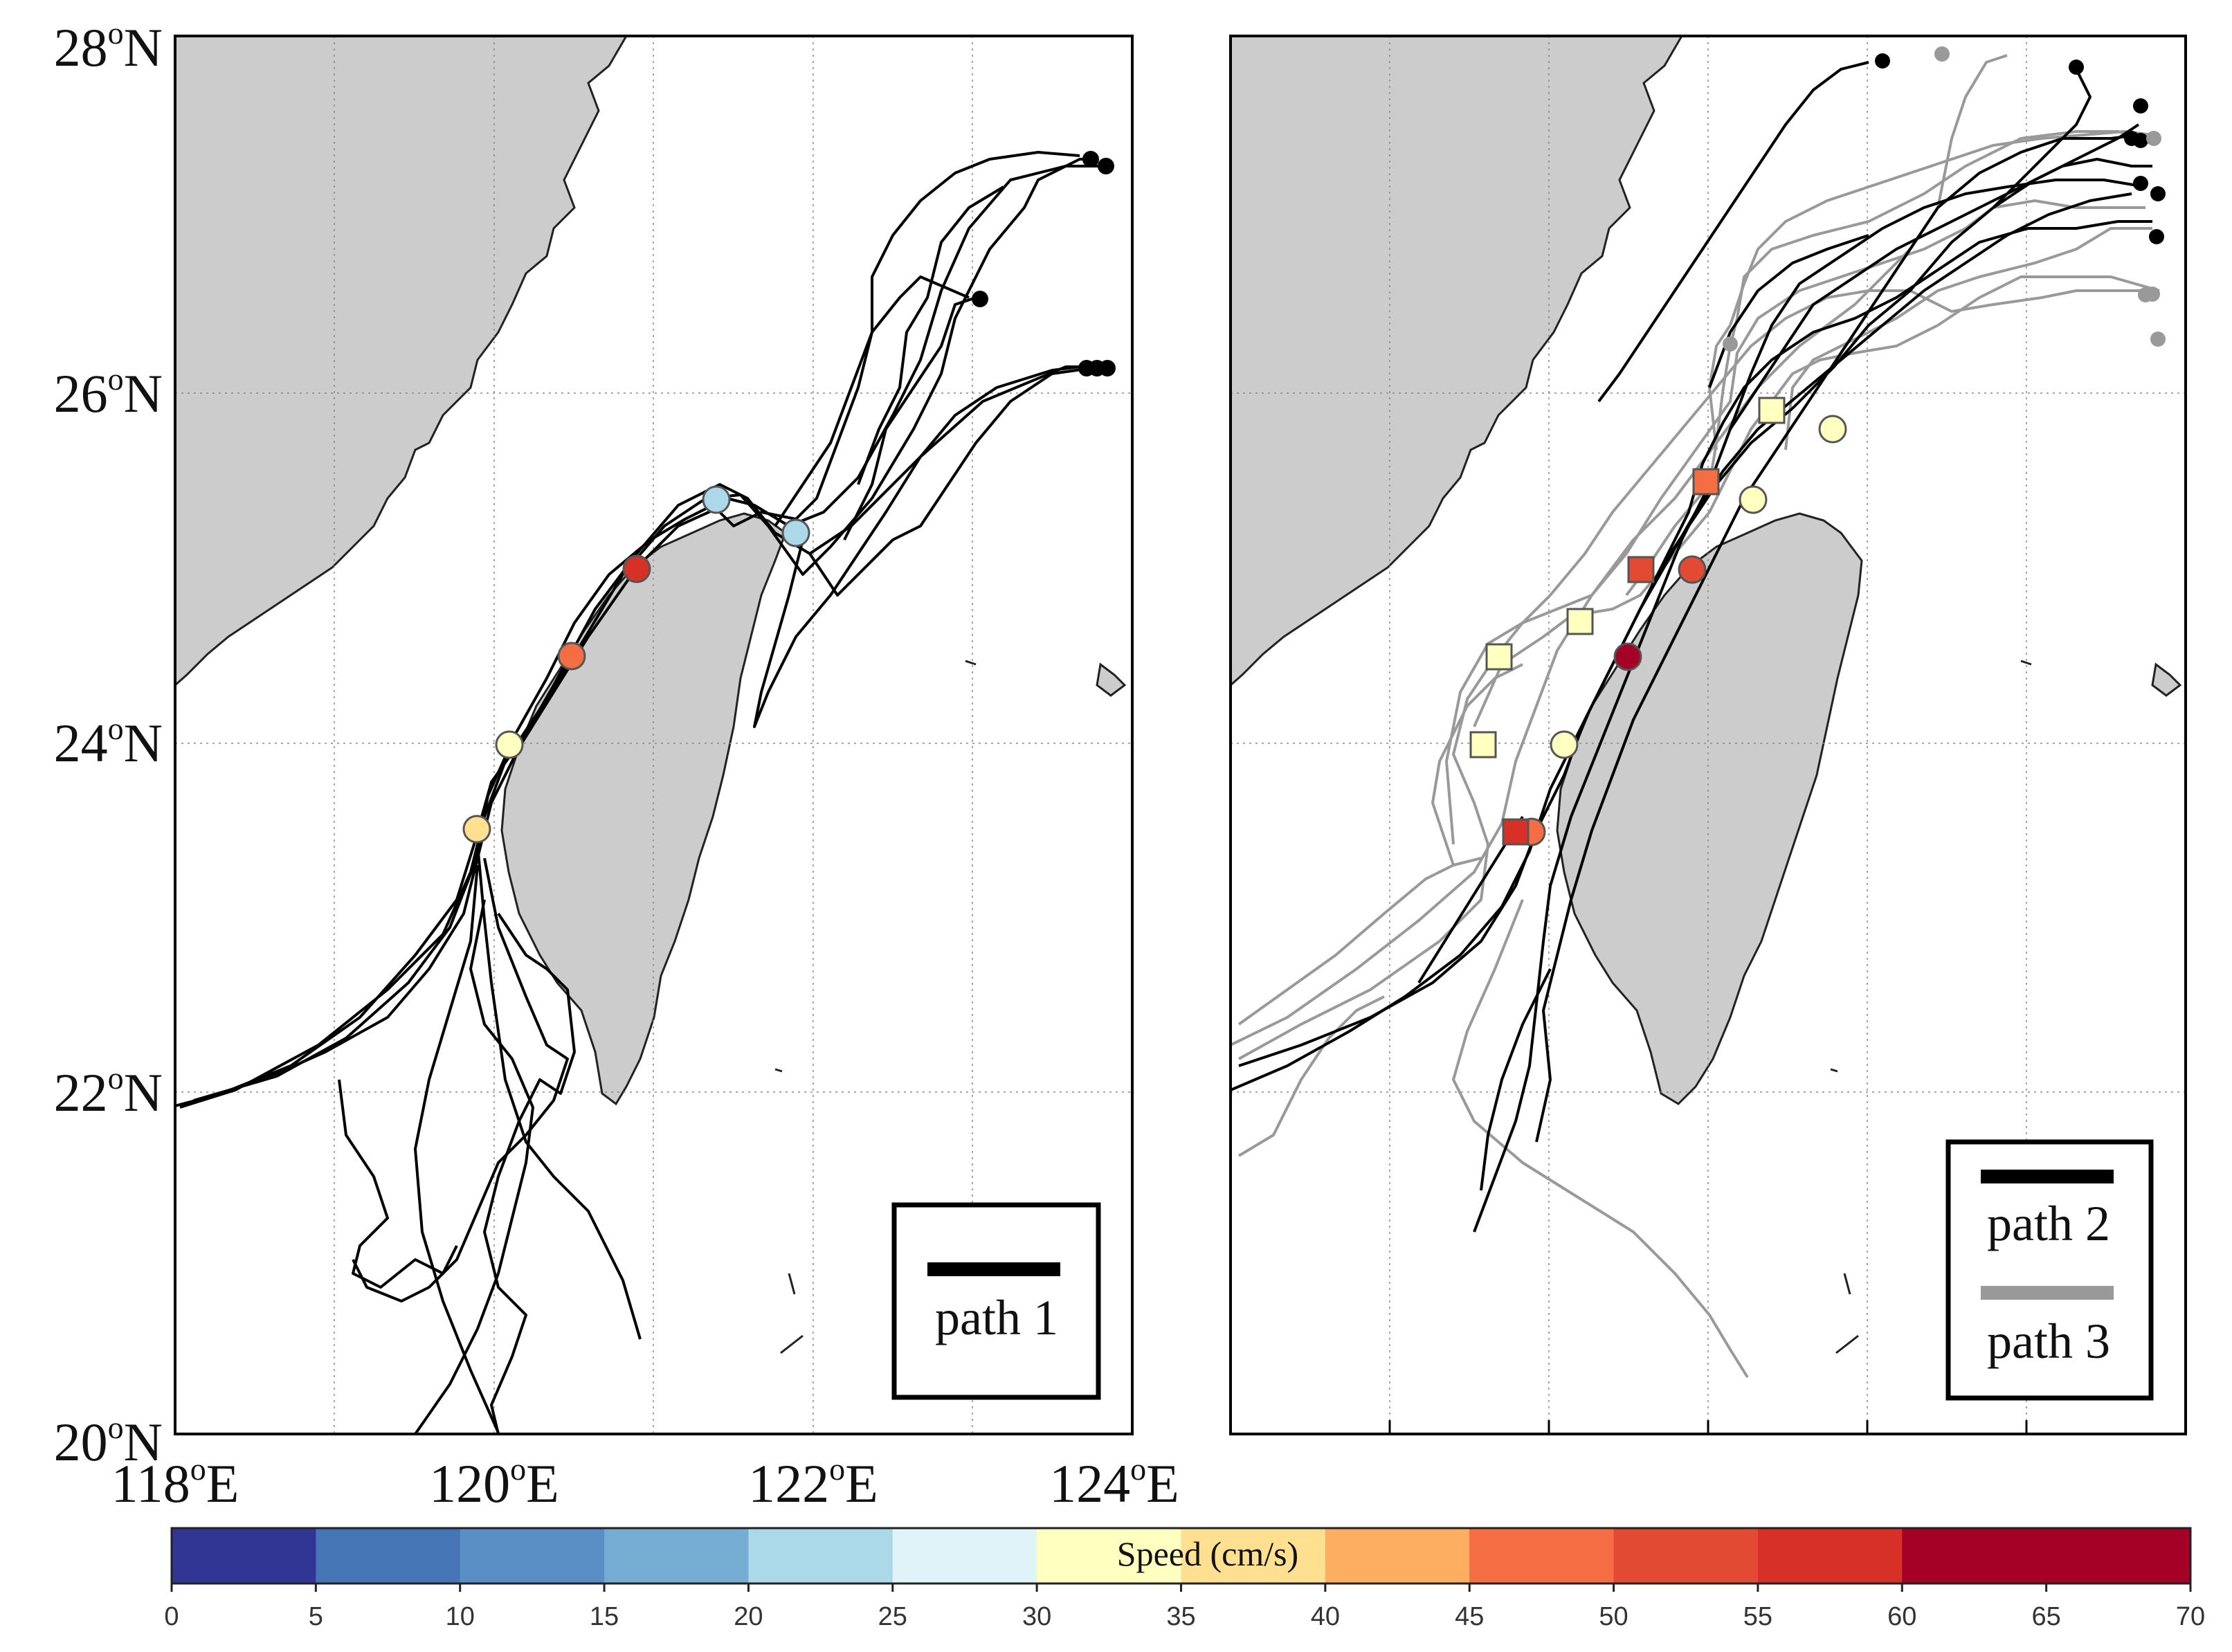 This screenshot has height=1652, width=2232. I want to click on colorbar-segments, so click(1181, 1556).